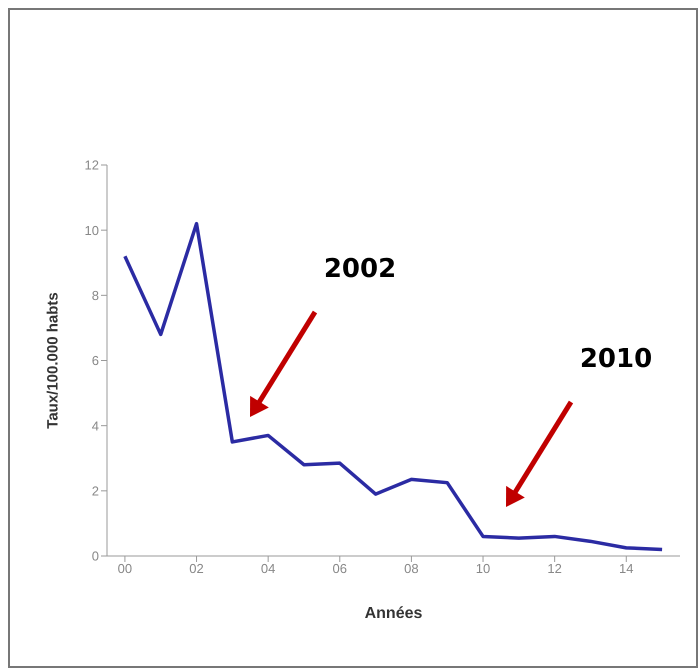 This screenshot has width=700, height=672. I want to click on annotation: 2010, so click(616, 359).